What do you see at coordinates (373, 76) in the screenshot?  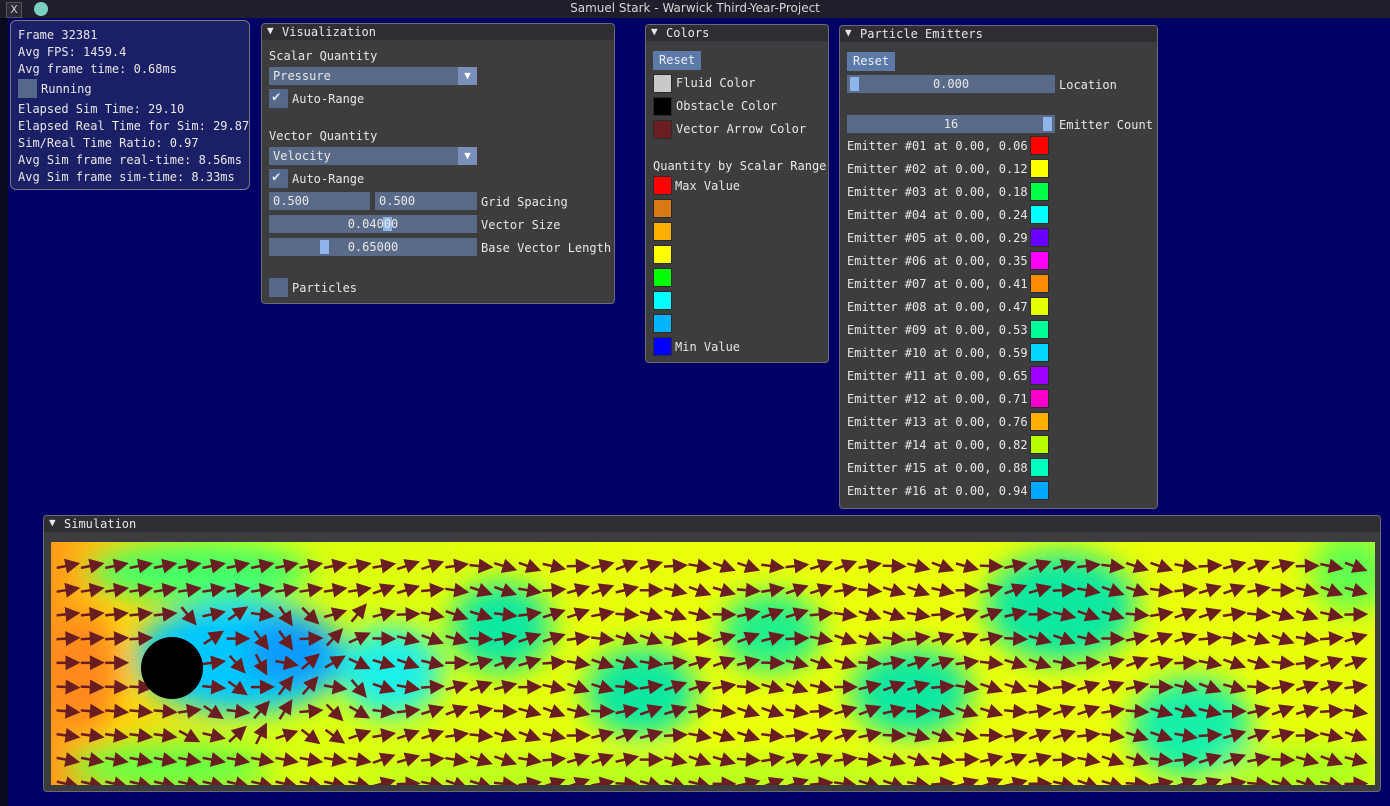 I see `scalar-quantity-select: Pressure ▼` at bounding box center [373, 76].